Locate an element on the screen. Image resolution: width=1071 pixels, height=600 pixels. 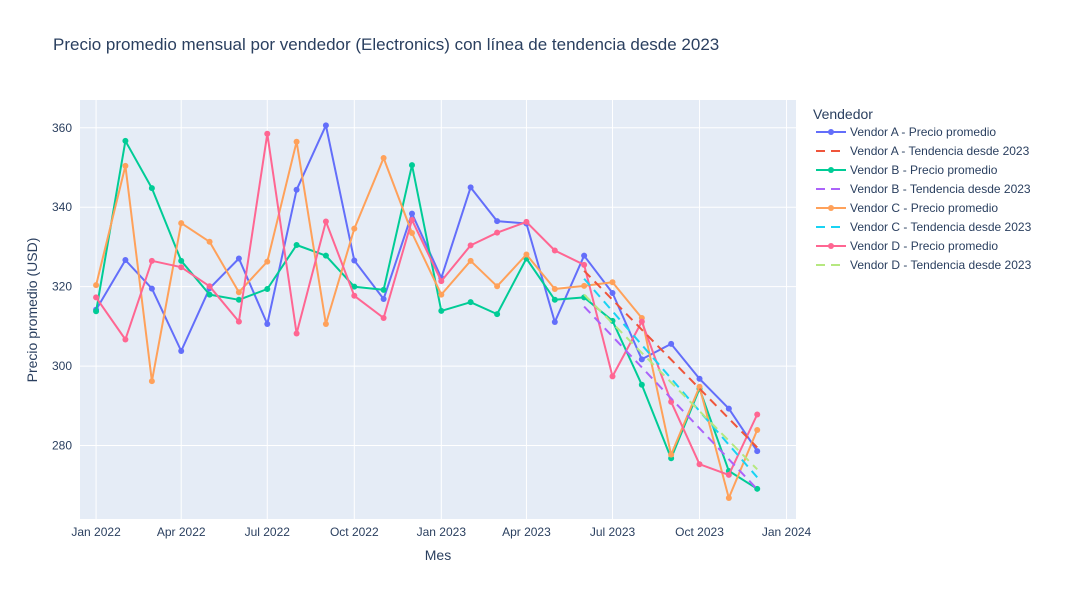
x-tick-label: Jan 2023 is located at coordinates (442, 532).